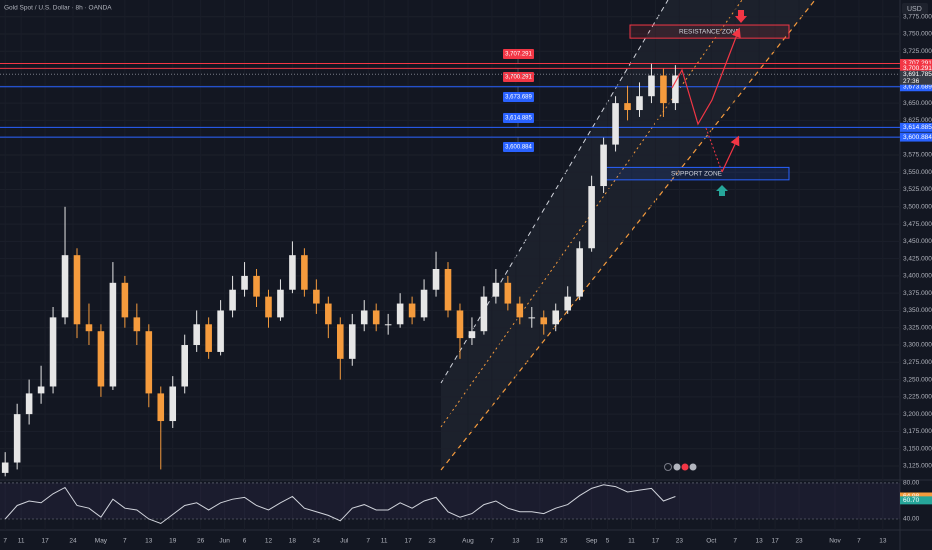 This screenshot has height=550, width=932. I want to click on currency-button, so click(915, 8).